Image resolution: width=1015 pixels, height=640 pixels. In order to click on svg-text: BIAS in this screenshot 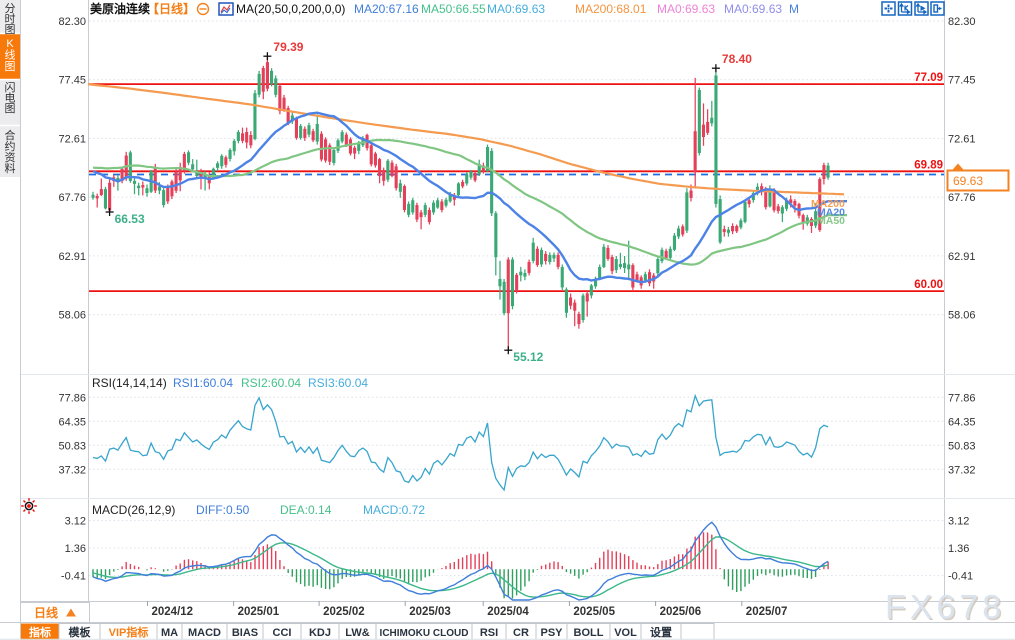, I will do `click(245, 633)`.